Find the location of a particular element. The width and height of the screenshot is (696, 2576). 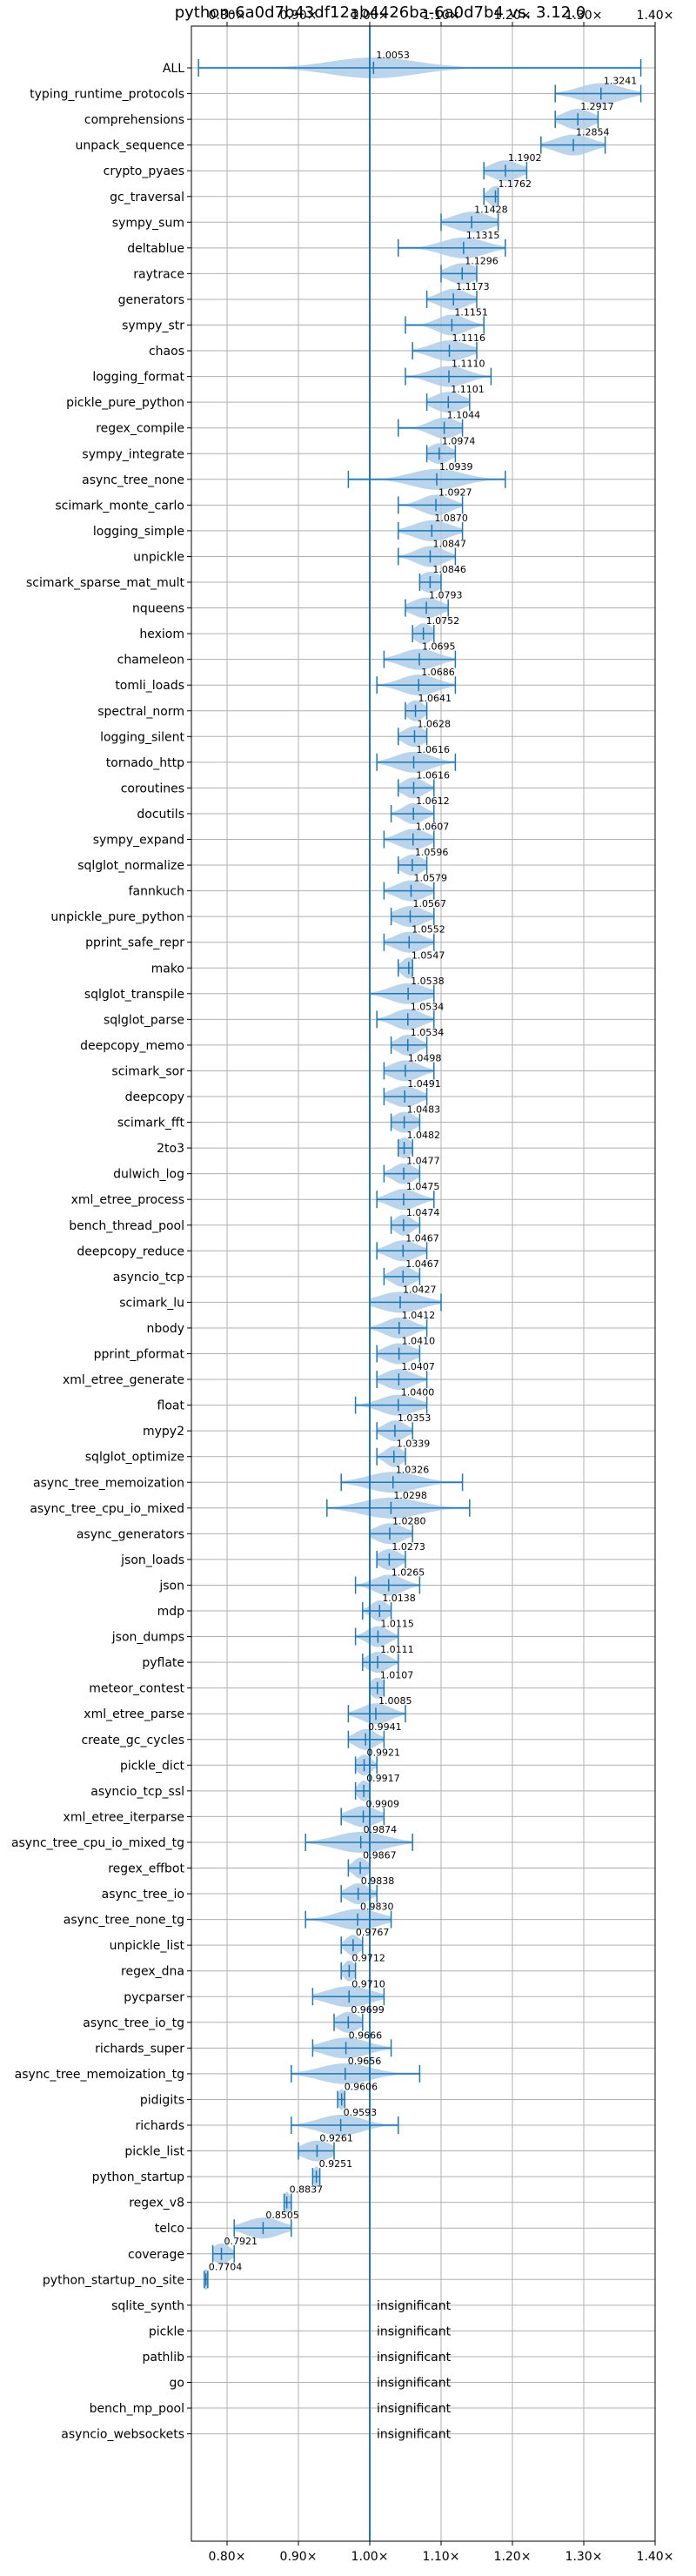

benchmark-label: async_tree_memoization_tg is located at coordinates (99, 2075).